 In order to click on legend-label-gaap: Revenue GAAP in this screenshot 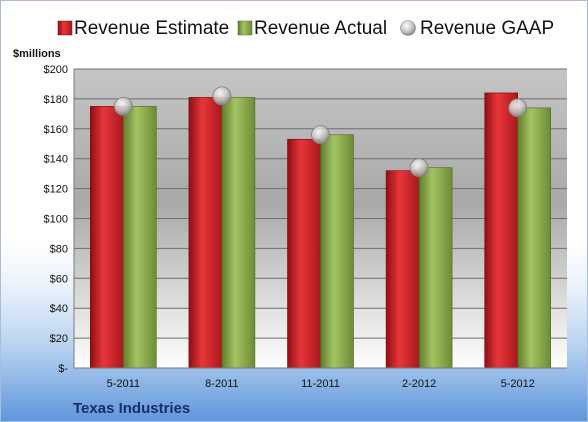, I will do `click(487, 28)`.